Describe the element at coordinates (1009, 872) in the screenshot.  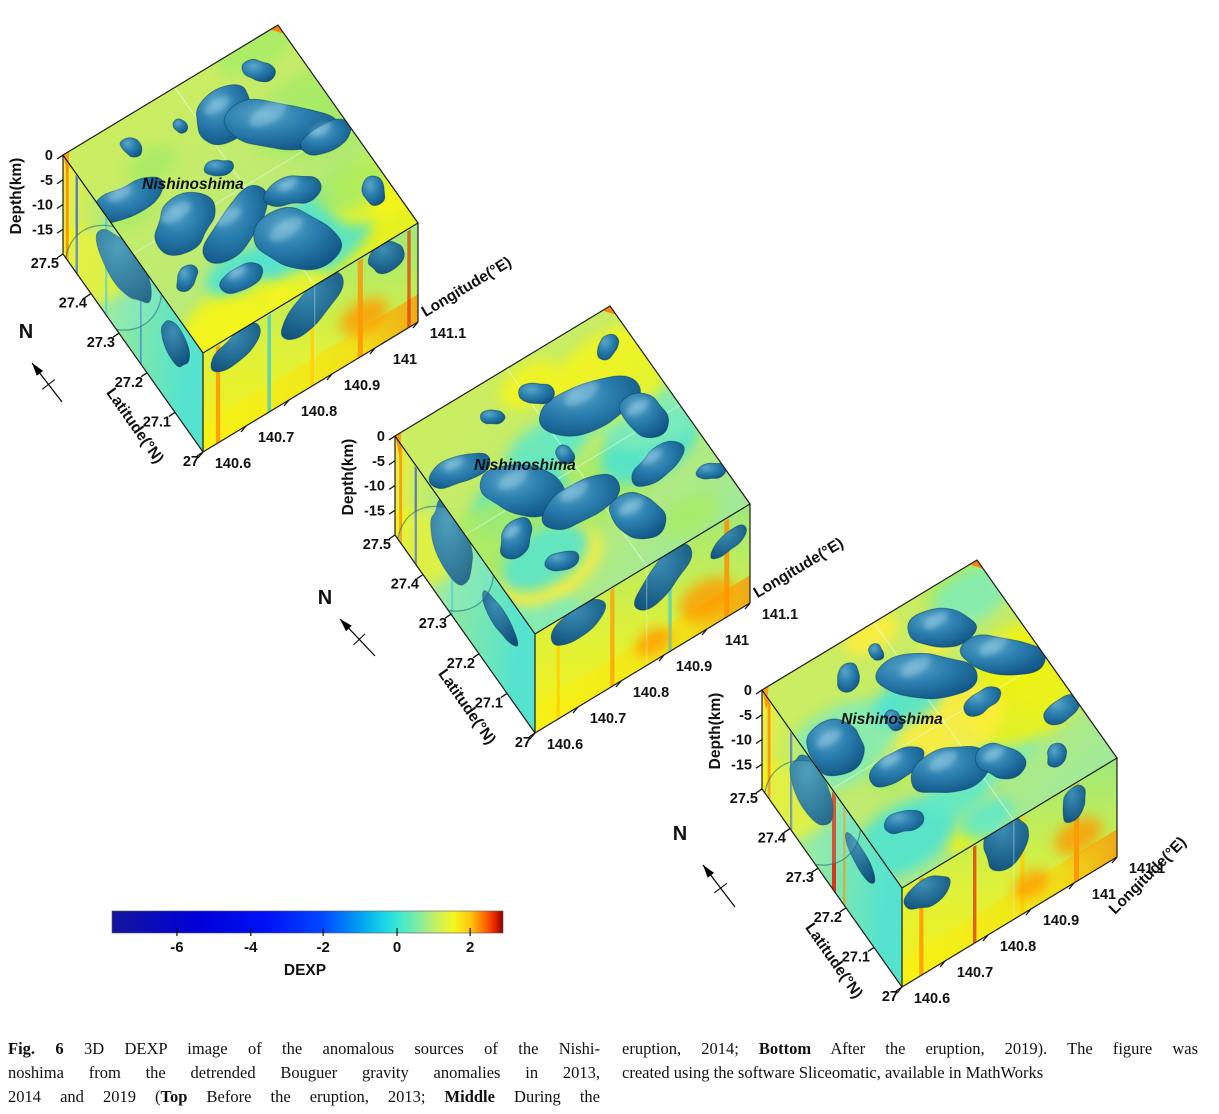
I see `right-face` at that location.